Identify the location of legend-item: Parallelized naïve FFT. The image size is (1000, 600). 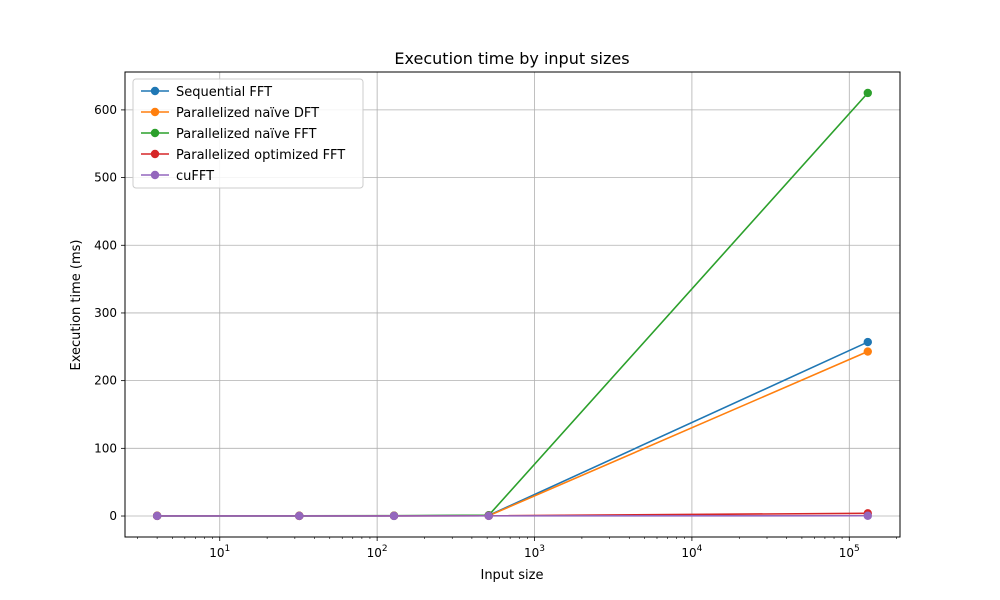
(229, 134).